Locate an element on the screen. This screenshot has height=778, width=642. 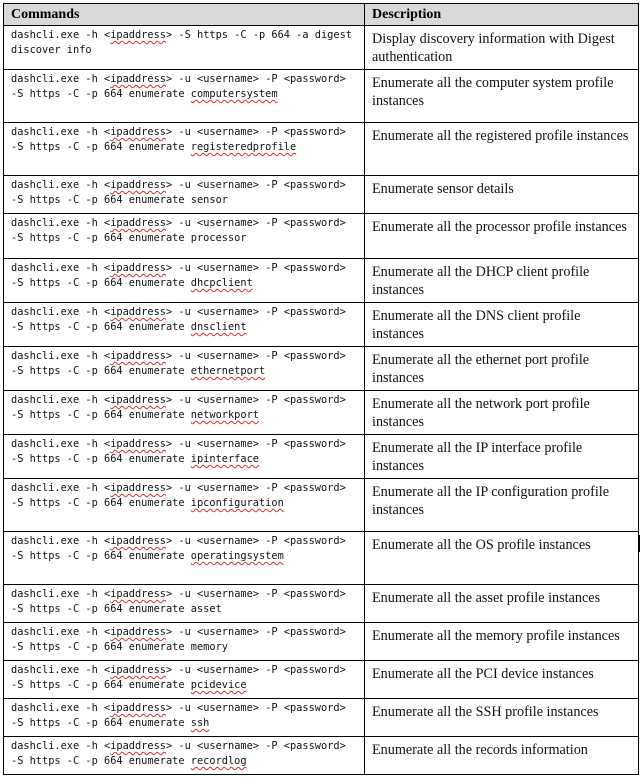
description-cell: Enumerate sensor details is located at coordinates (501, 194).